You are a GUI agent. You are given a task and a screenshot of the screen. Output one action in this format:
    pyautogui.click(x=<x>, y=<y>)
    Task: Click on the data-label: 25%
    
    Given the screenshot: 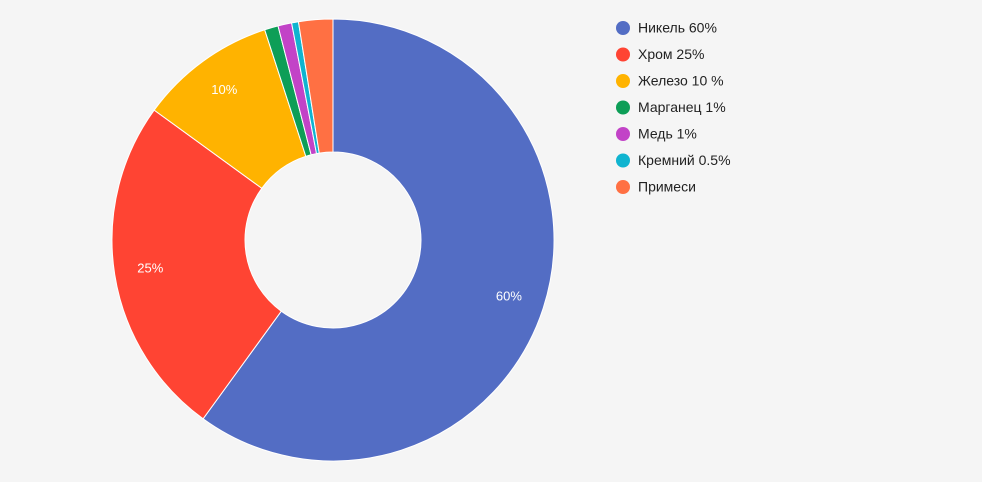 What is the action you would take?
    pyautogui.click(x=150, y=267)
    